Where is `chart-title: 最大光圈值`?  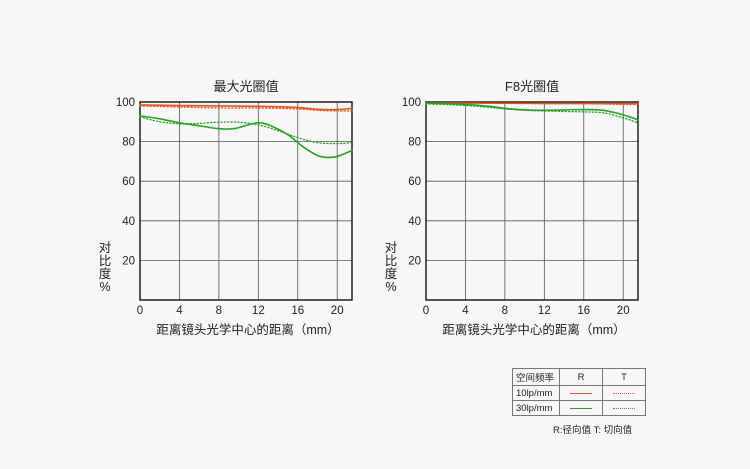
chart-title: 最大光圈值 is located at coordinates (245, 86).